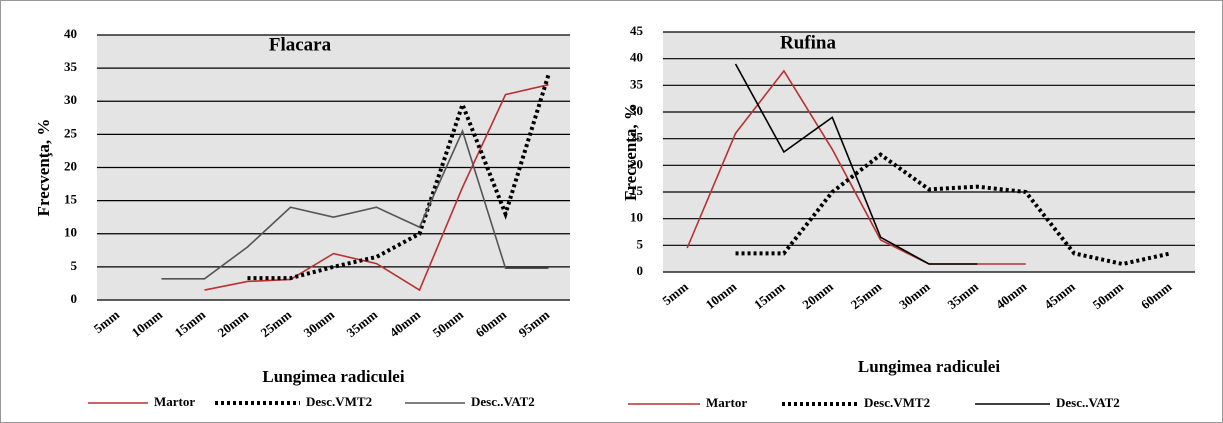 Image resolution: width=1223 pixels, height=423 pixels. Describe the element at coordinates (808, 42) in the screenshot. I see `chart-title: Rufina` at that location.